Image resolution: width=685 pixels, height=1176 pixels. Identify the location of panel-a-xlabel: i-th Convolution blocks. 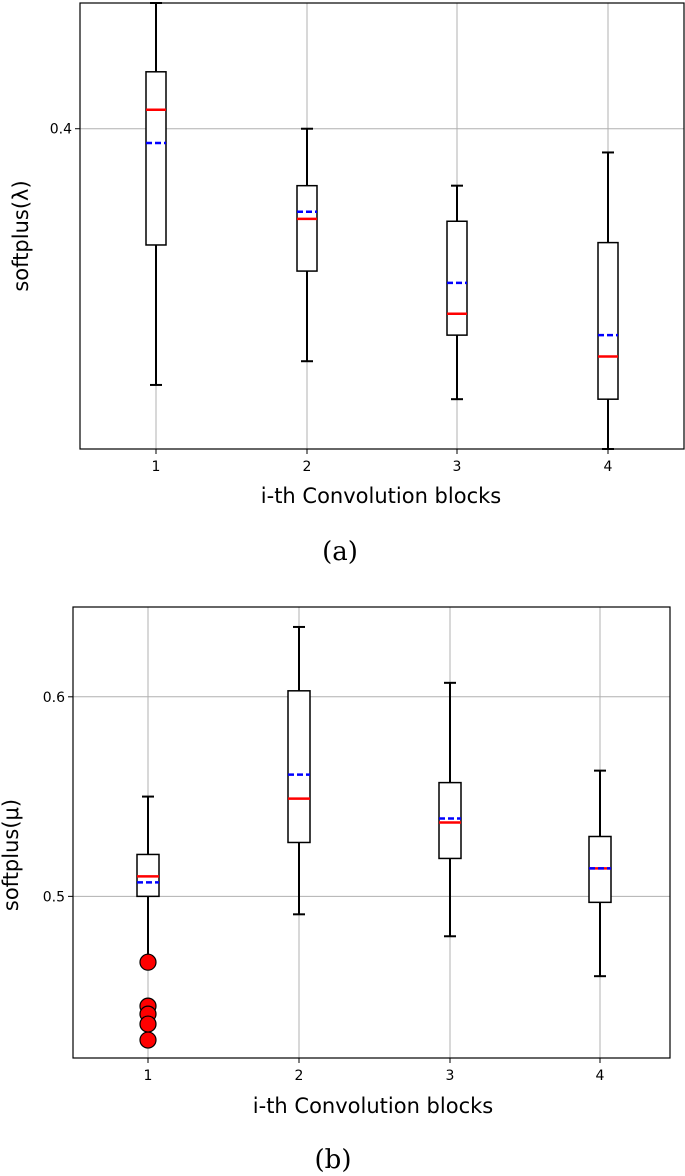
(381, 496).